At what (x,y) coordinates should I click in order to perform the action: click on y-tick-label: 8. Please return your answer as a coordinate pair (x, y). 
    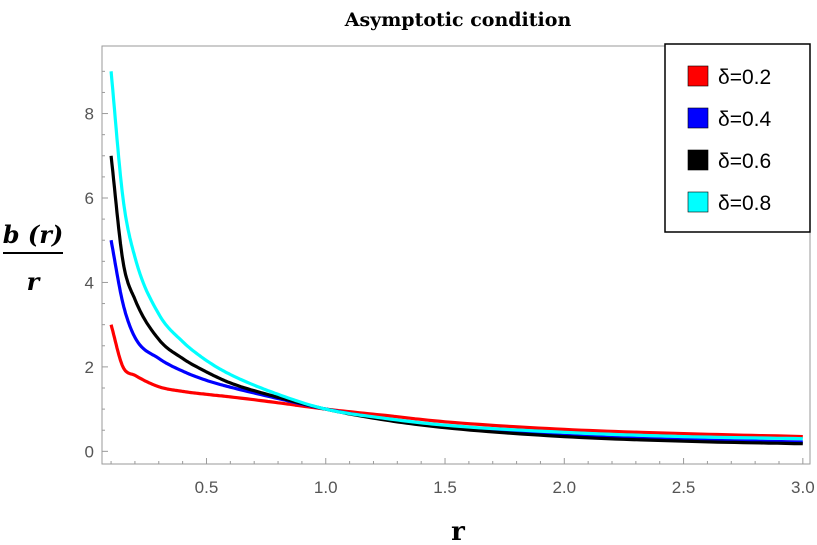
    Looking at the image, I should click on (89, 114).